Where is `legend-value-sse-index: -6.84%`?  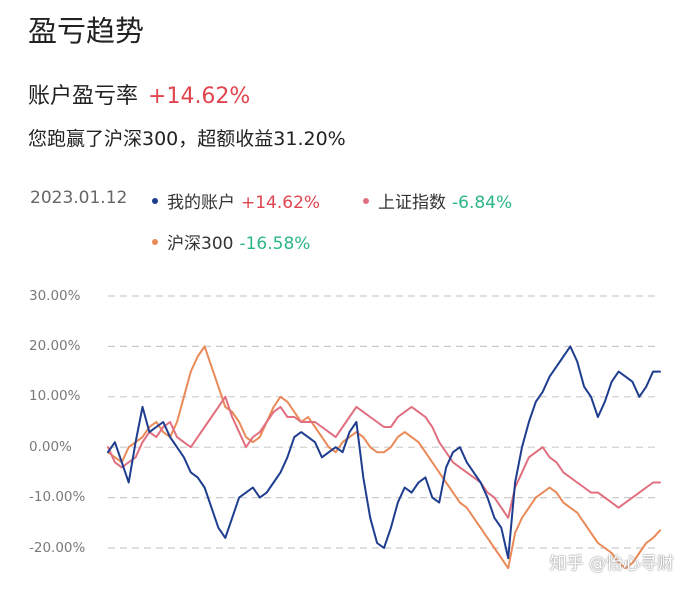 legend-value-sse-index: -6.84% is located at coordinates (482, 203).